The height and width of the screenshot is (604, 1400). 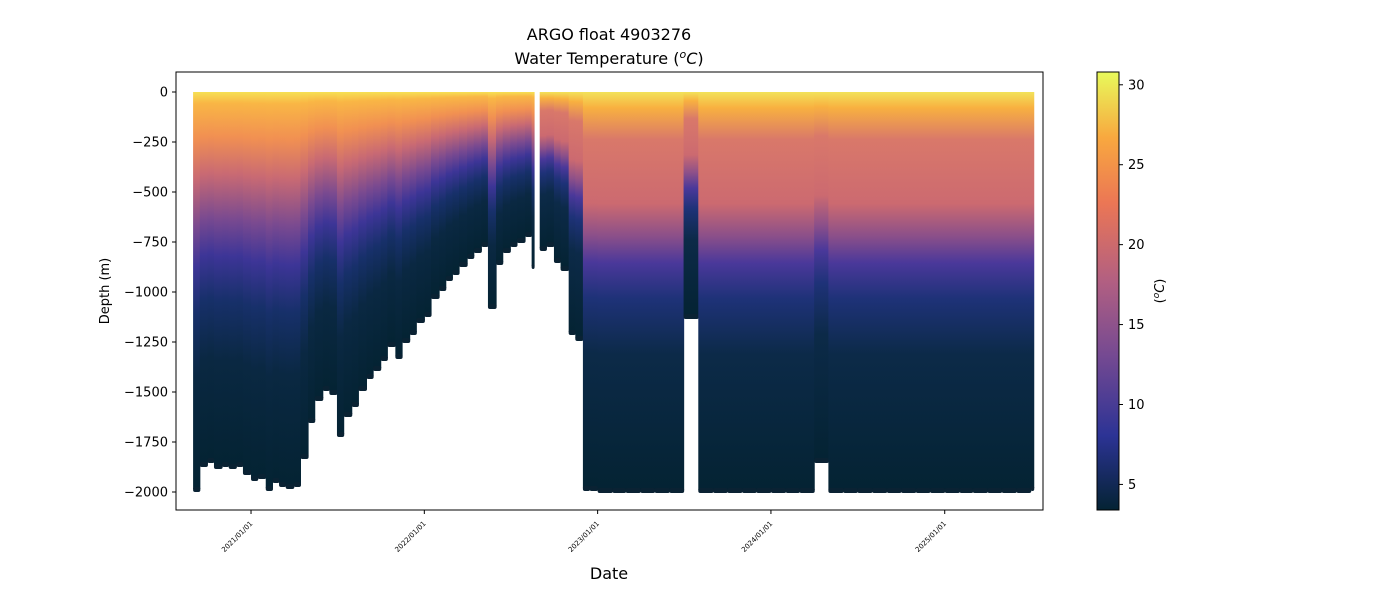 What do you see at coordinates (596, 58) in the screenshot?
I see `subtitle-prefix: Water Temperature (` at bounding box center [596, 58].